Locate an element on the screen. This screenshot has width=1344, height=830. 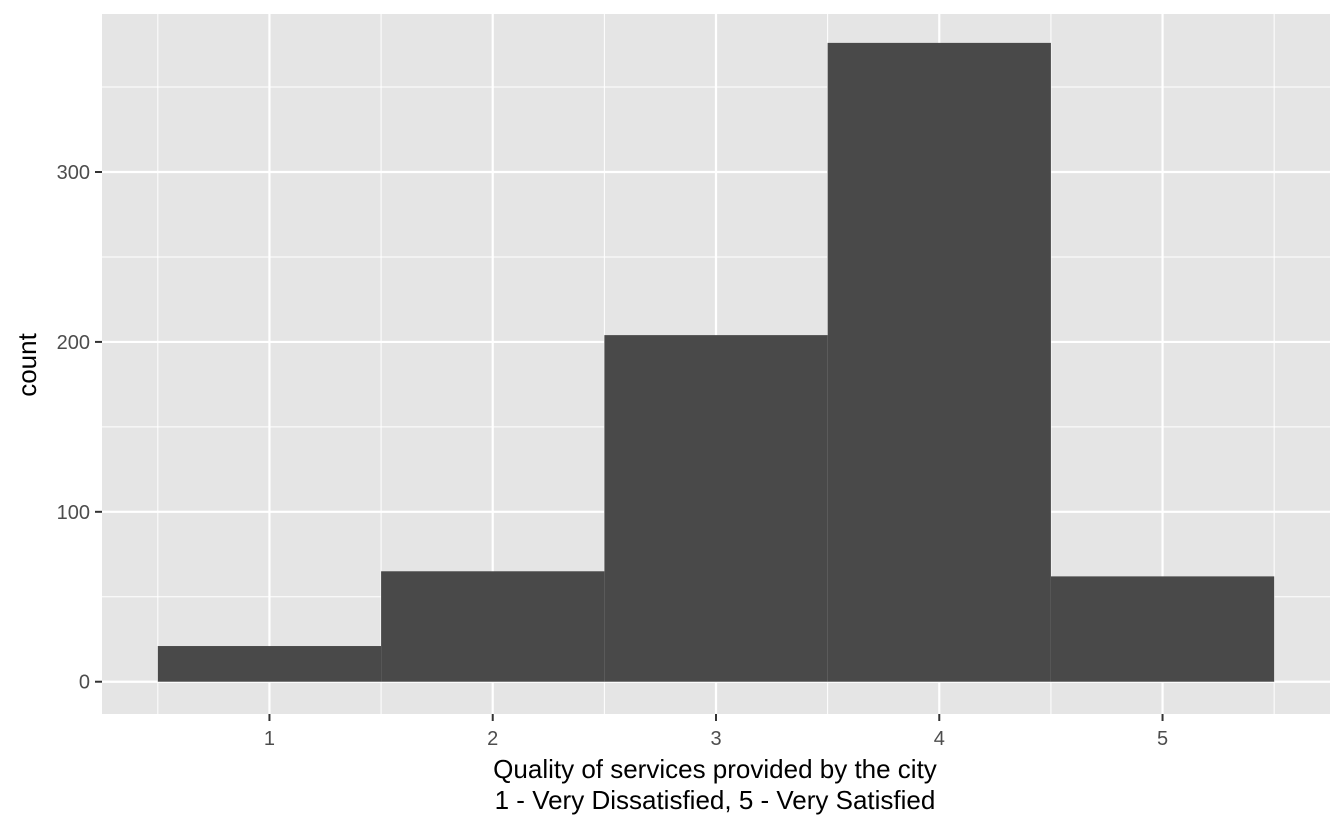
x-tick-label: 1 is located at coordinates (269, 739).